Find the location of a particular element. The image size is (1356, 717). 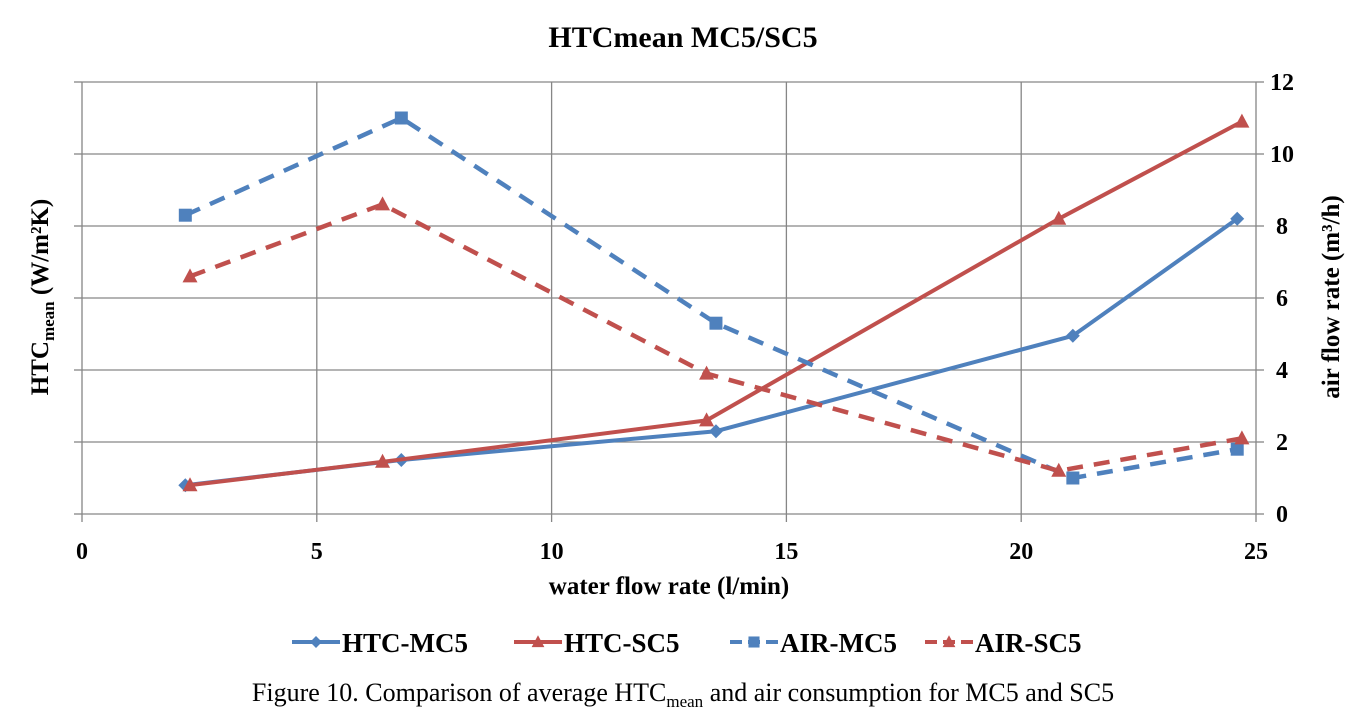

x-axis-label: water flow rate (l/min) is located at coordinates (669, 586).